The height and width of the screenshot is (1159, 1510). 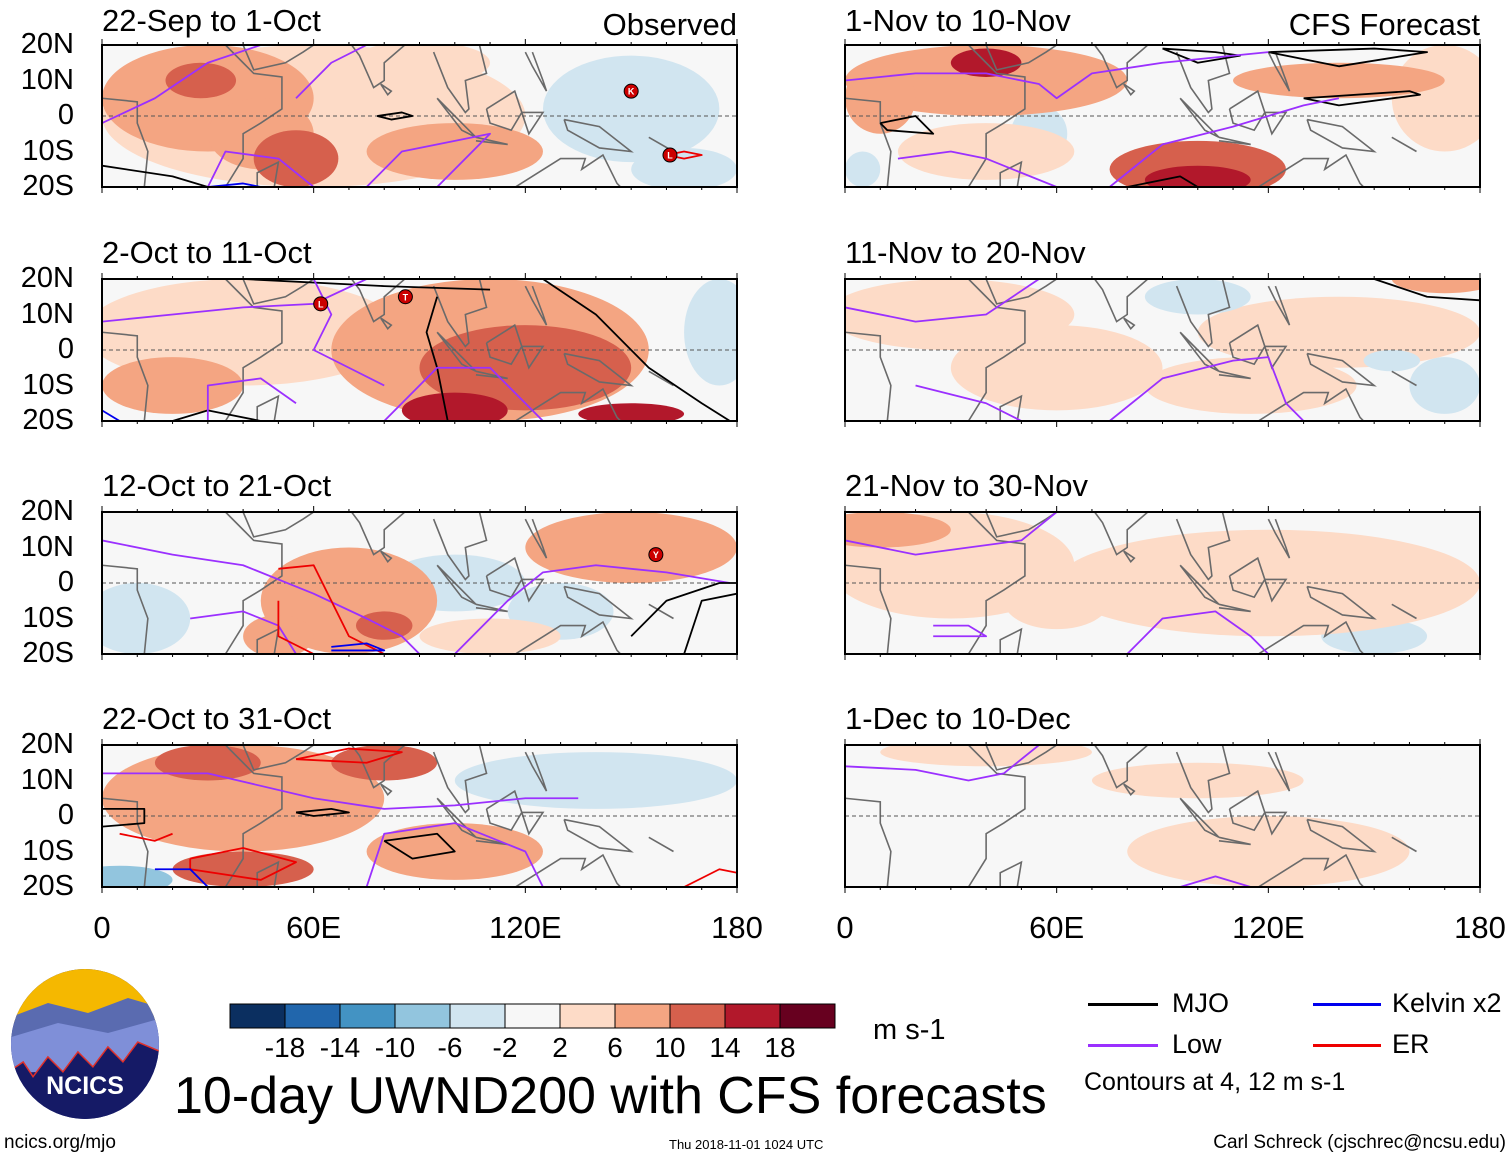 I want to click on logo-text: NCICS, so click(x=85, y=1086).